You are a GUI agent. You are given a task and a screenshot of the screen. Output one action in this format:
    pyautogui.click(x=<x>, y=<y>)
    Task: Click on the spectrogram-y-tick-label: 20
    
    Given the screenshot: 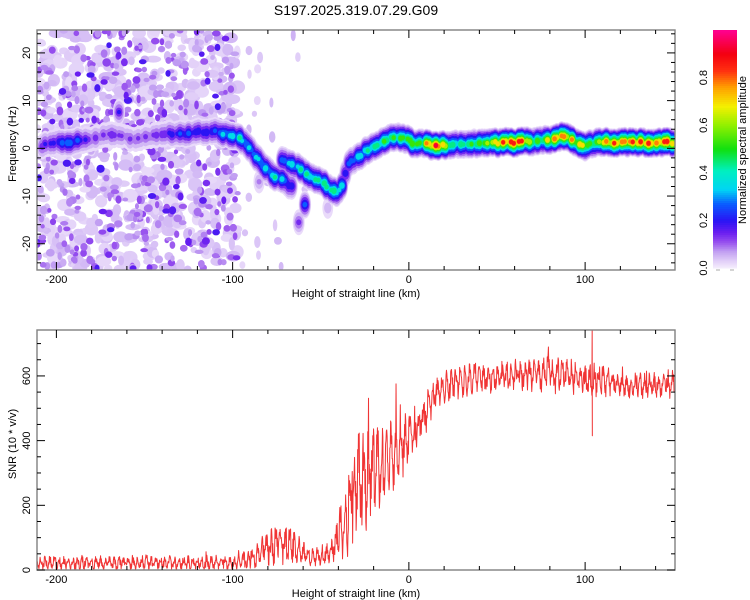 What is the action you would take?
    pyautogui.click(x=27, y=53)
    